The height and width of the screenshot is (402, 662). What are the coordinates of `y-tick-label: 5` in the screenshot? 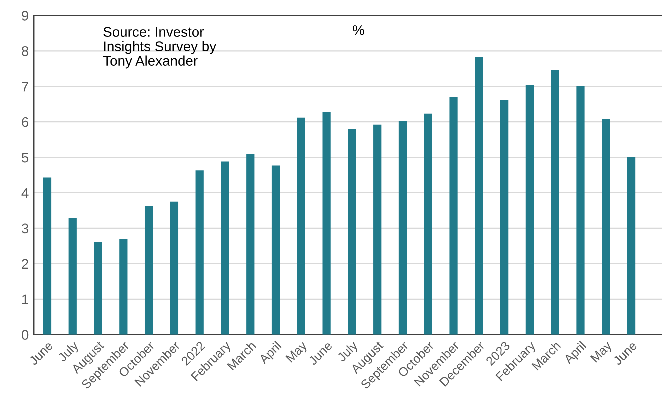 It's located at (25, 158).